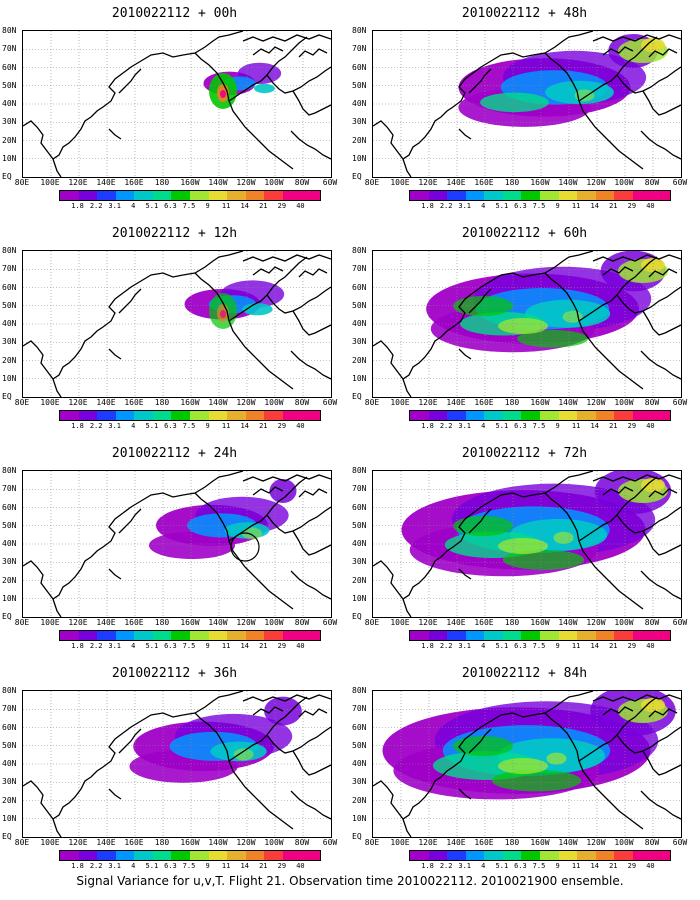 The height and width of the screenshot is (900, 700). Describe the element at coordinates (226, 426) in the screenshot. I see `colorbar-label: 11` at that location.